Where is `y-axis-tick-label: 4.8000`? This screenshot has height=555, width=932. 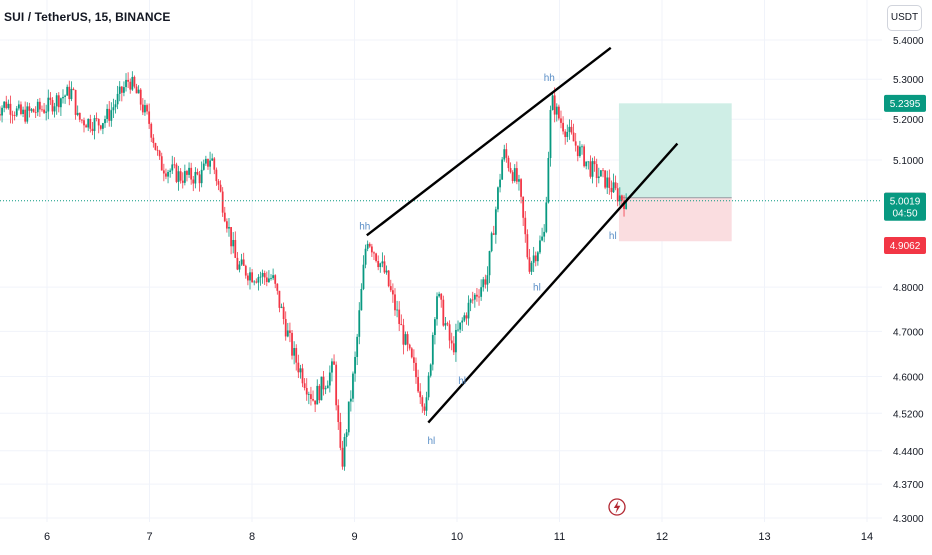 y-axis-tick-label: 4.8000 is located at coordinates (908, 288).